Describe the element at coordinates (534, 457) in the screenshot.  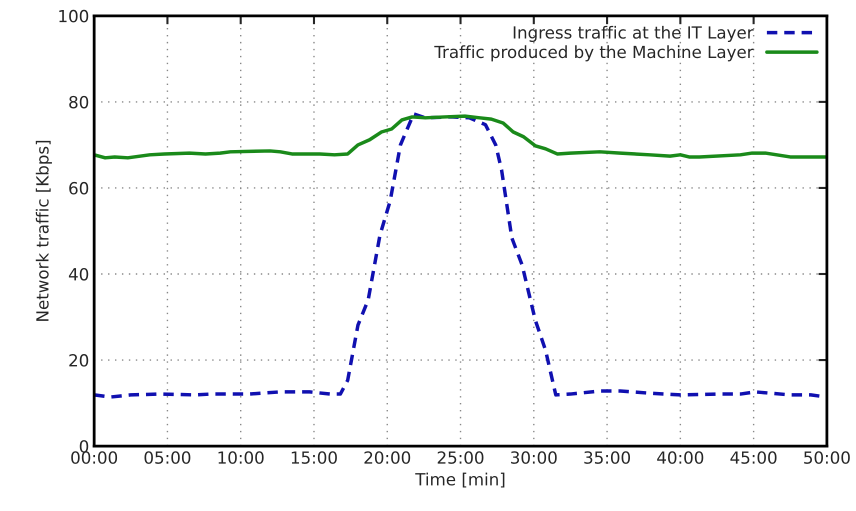
I see `x-tick-label: 30:00` at that location.